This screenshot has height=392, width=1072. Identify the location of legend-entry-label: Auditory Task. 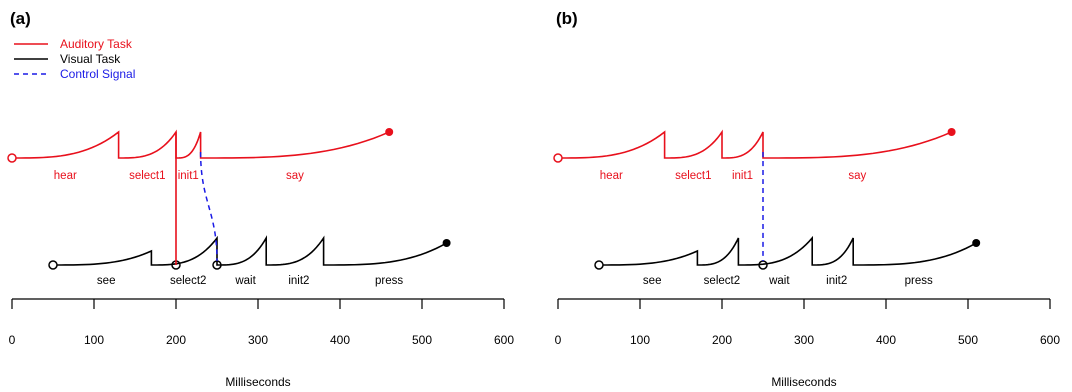
(96, 44).